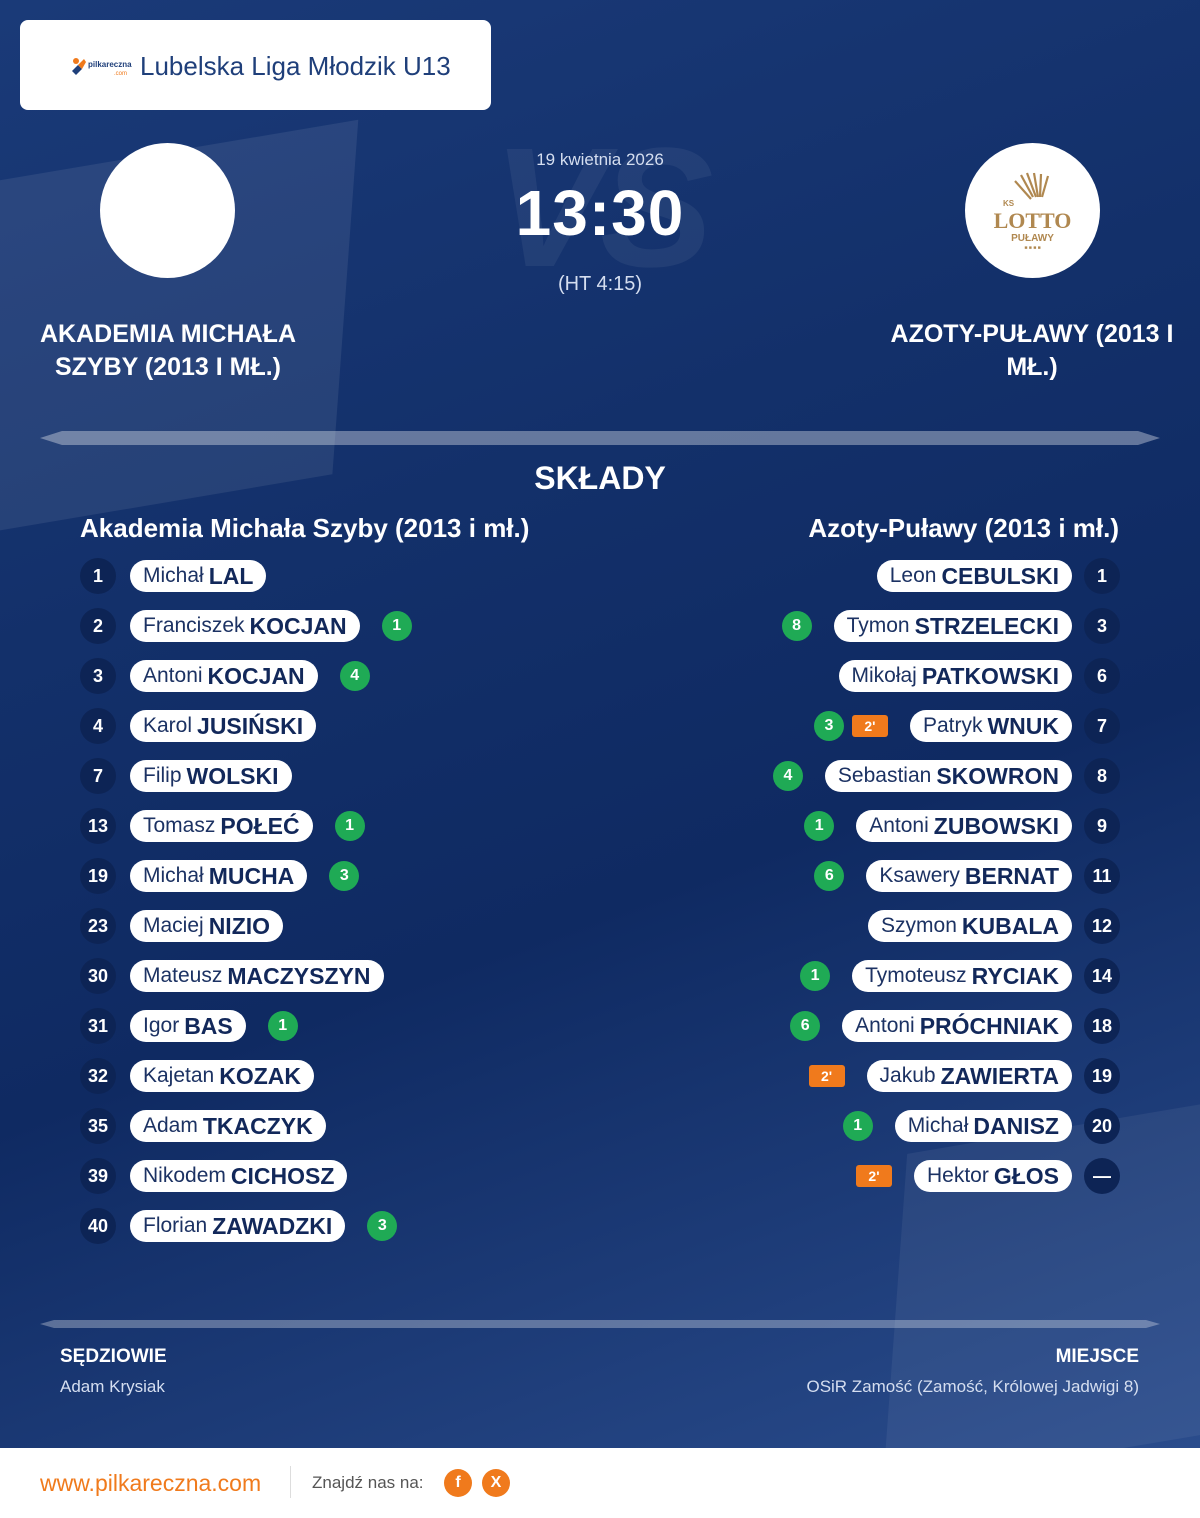 The image size is (1200, 1518). What do you see at coordinates (600, 438) in the screenshot?
I see `divider` at bounding box center [600, 438].